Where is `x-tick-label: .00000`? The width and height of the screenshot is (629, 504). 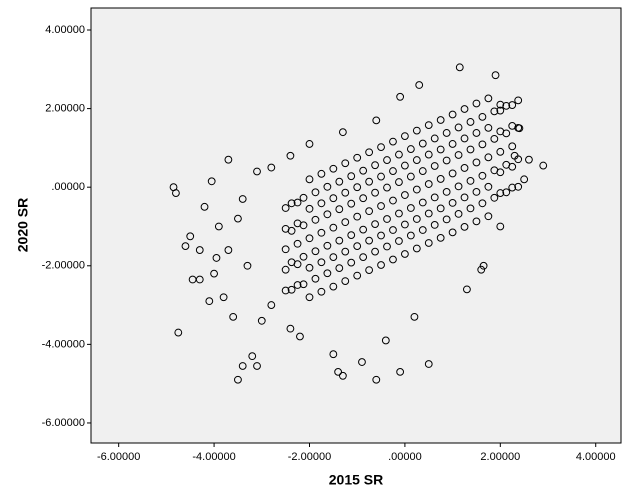
x-tick-label: .00000 is located at coordinates (405, 457).